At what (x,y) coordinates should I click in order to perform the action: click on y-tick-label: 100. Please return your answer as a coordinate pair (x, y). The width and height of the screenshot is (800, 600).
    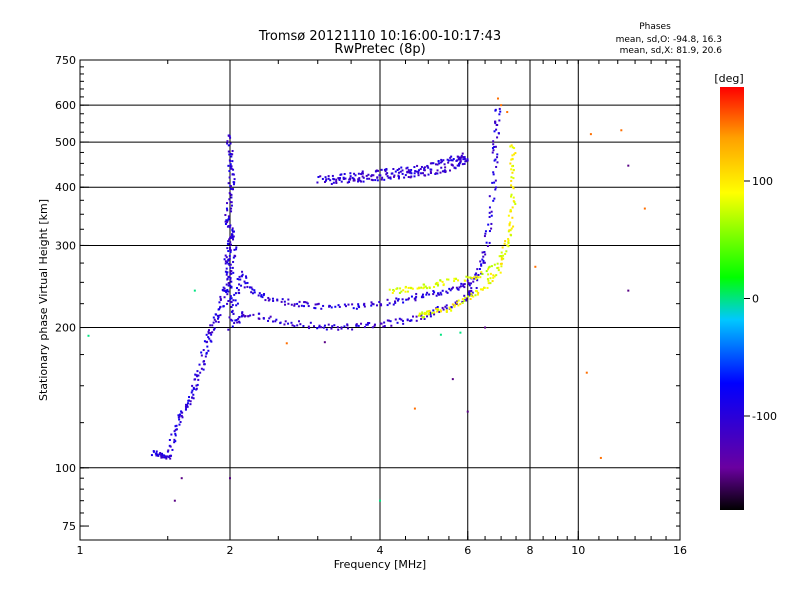
    Looking at the image, I should click on (65, 468).